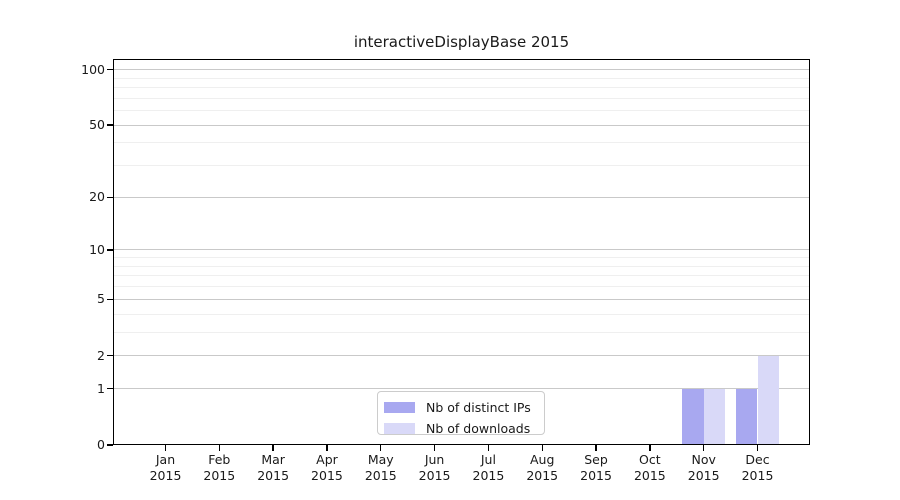 The height and width of the screenshot is (500, 900). I want to click on x-tick-label-month: Nov, so click(703, 459).